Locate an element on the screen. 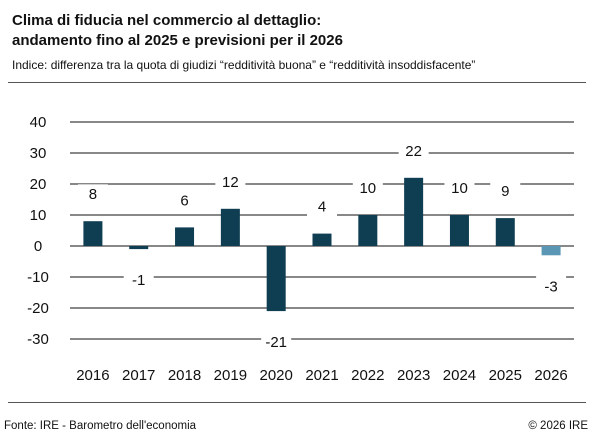 The image size is (594, 438). bar-2025 is located at coordinates (505, 232).